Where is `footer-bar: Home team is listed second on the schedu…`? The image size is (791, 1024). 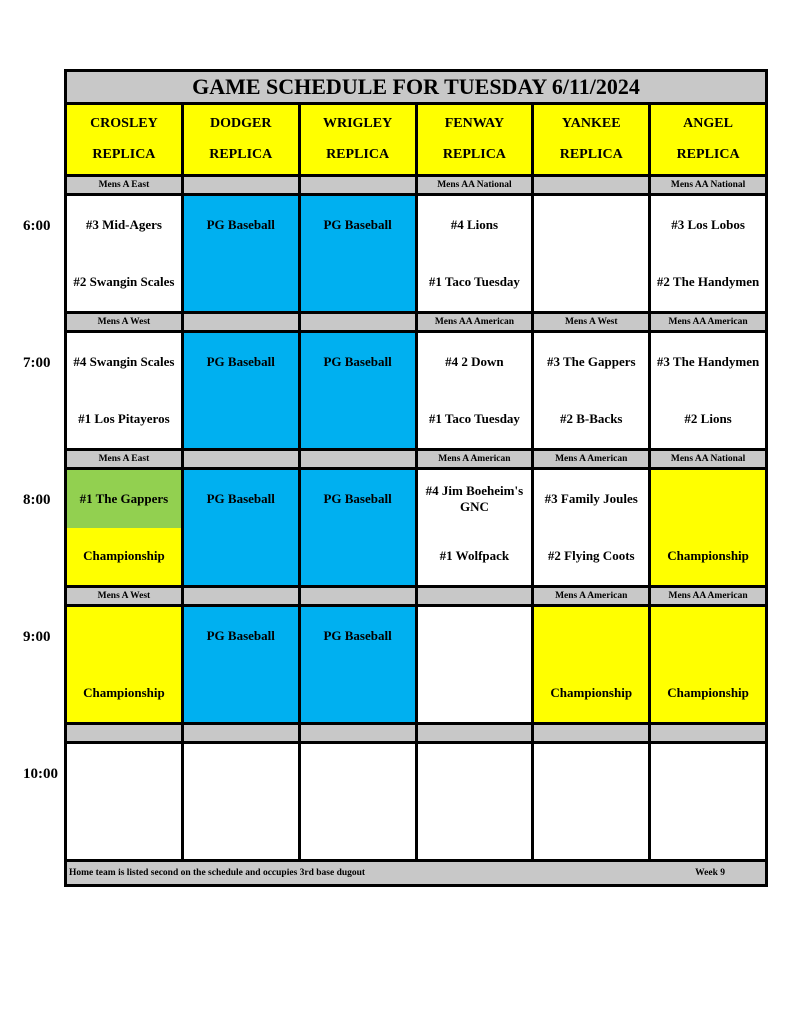 footer-bar: Home team is listed second on the schedu… is located at coordinates (416, 873).